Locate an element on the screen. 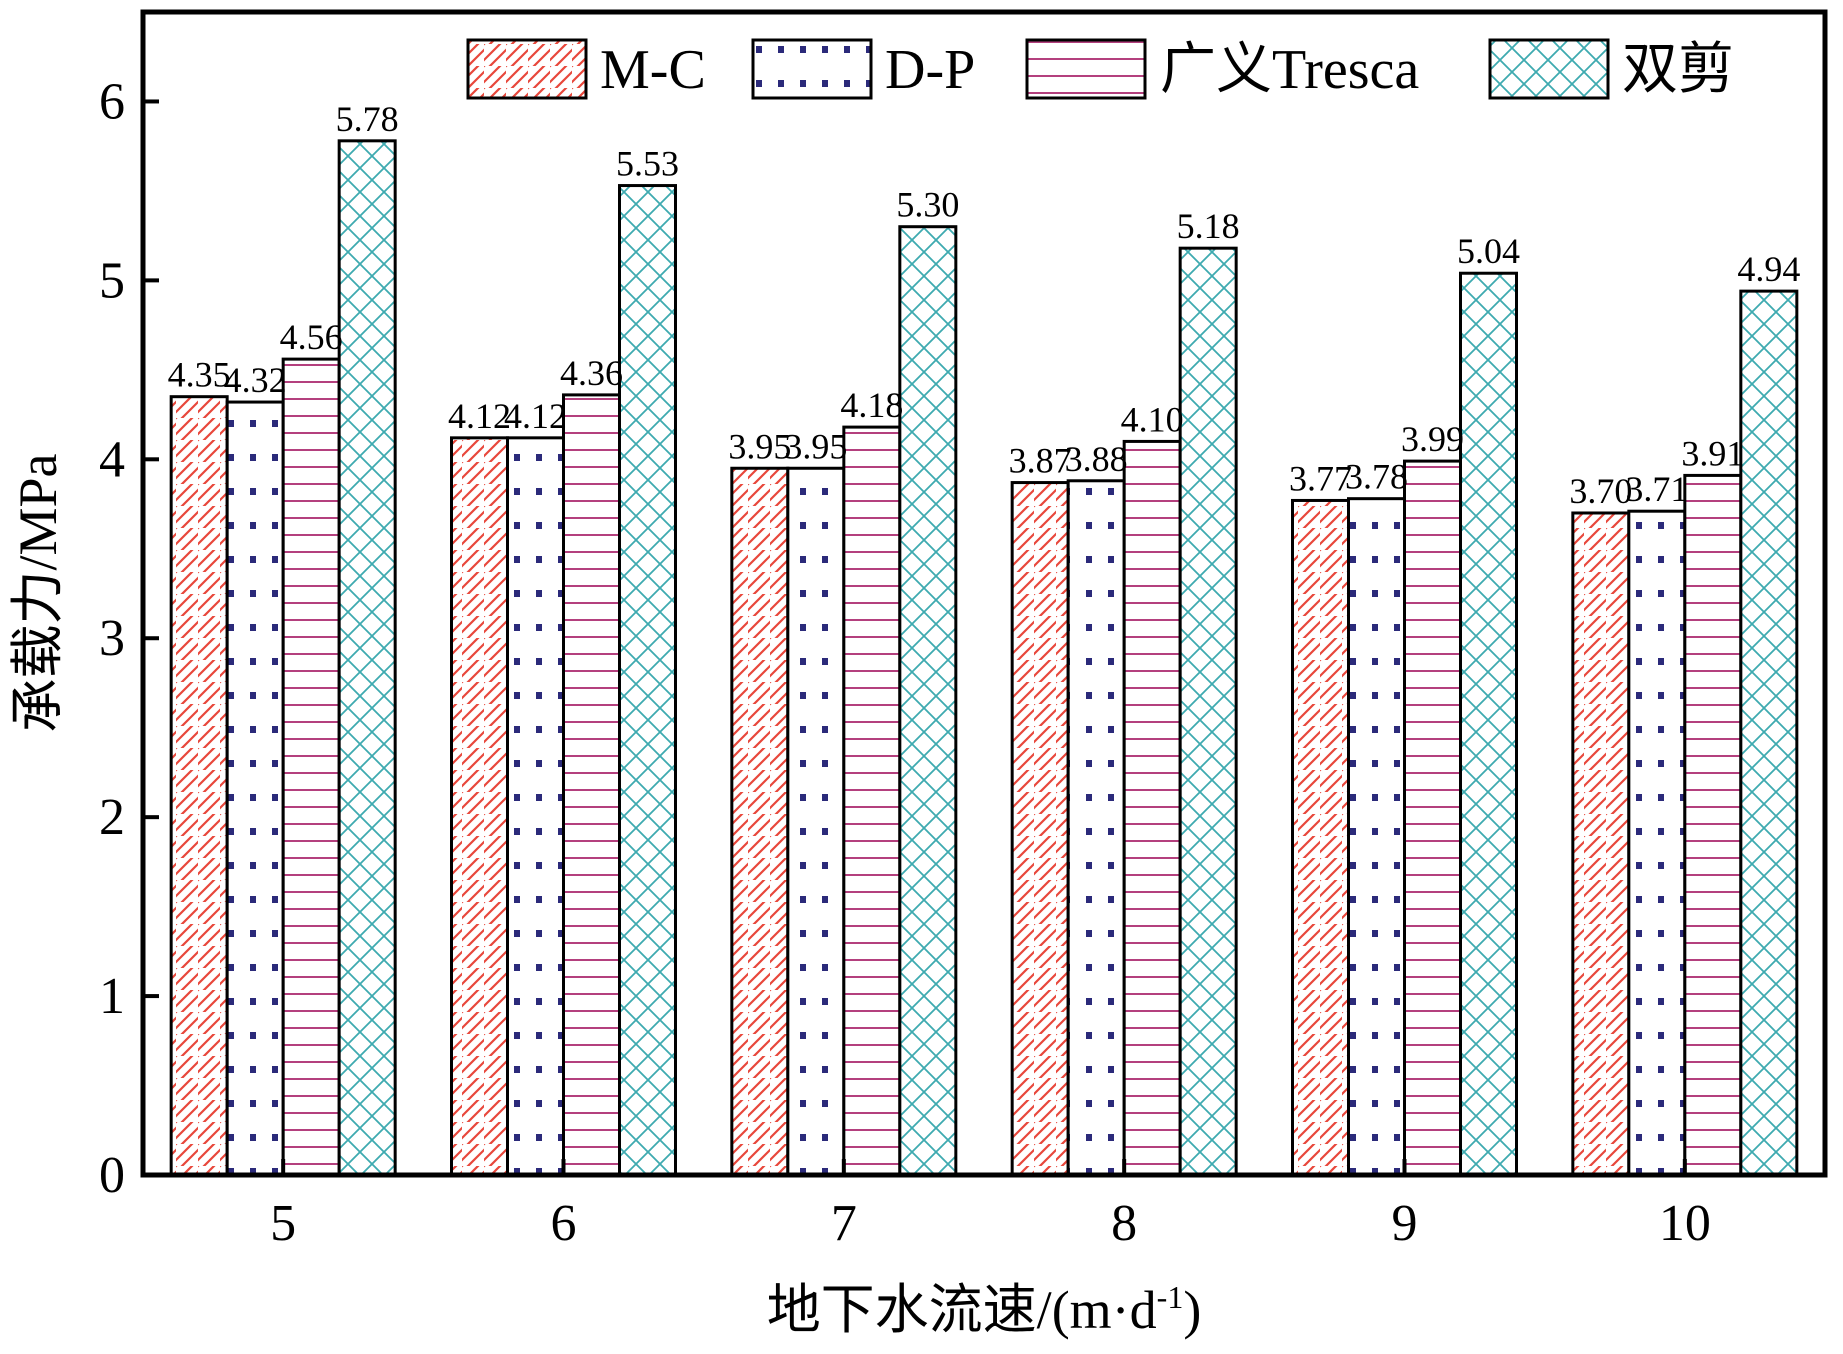  y-tick-label-4: 4 is located at coordinates (112, 459).